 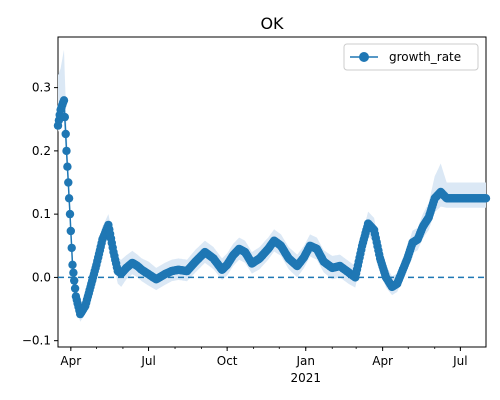 I want to click on y-tick-label: −0.1, so click(x=36, y=341).